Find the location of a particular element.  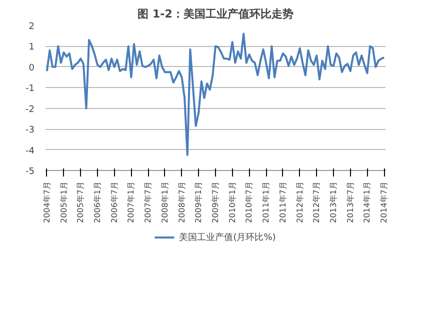

x-tick-label: 2012年7月 is located at coordinates (317, 202).